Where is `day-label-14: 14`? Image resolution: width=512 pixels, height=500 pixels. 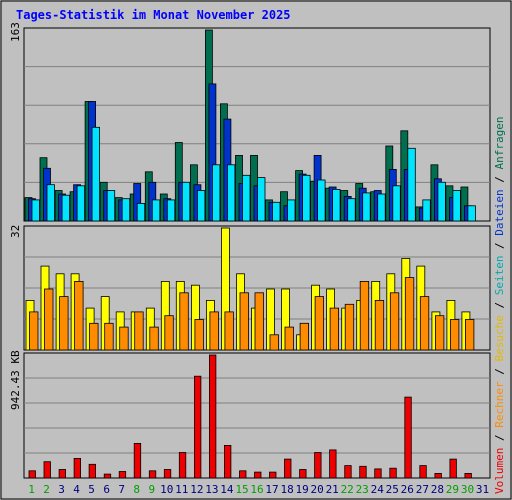 day-label-14: 14 is located at coordinates (227, 489).